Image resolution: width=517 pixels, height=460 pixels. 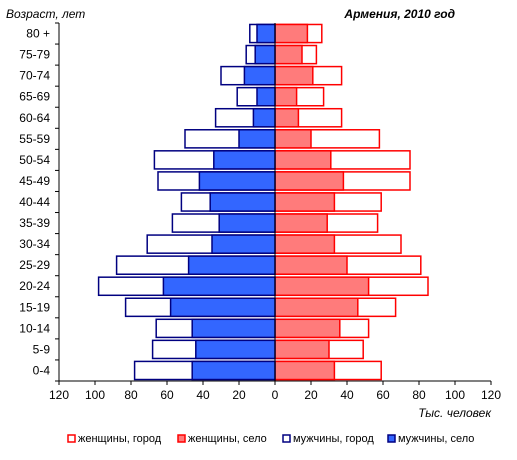 I want to click on legend-label-male-rural: мужчины, село, so click(x=436, y=439).